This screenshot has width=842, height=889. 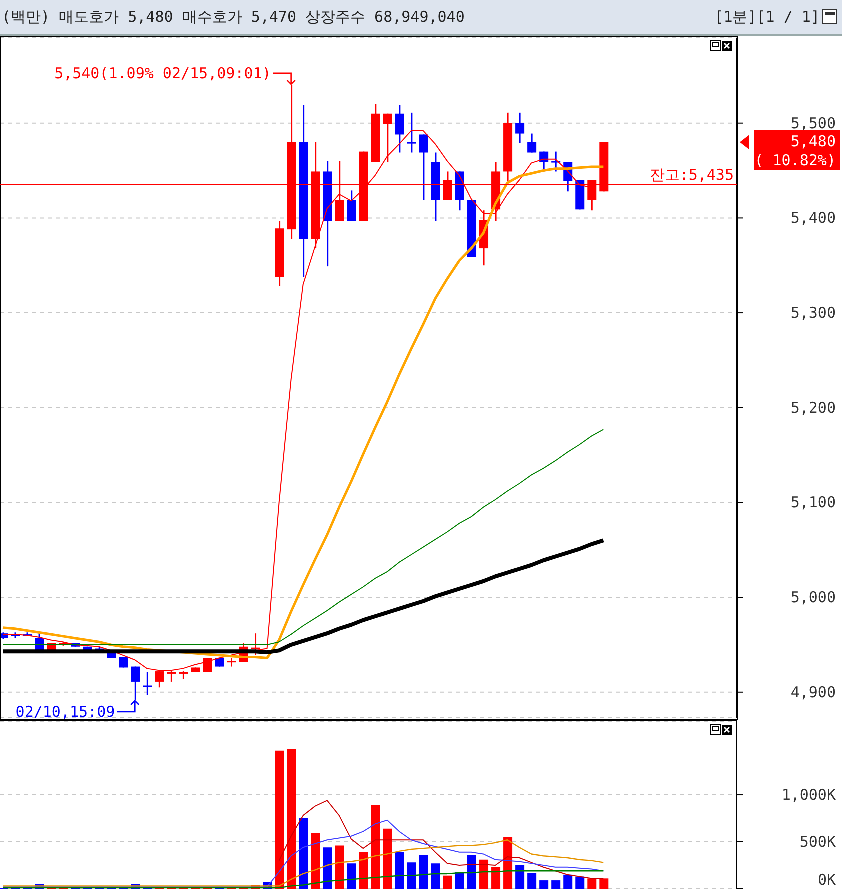 I want to click on y-tick-label: 500K, so click(x=818, y=842).